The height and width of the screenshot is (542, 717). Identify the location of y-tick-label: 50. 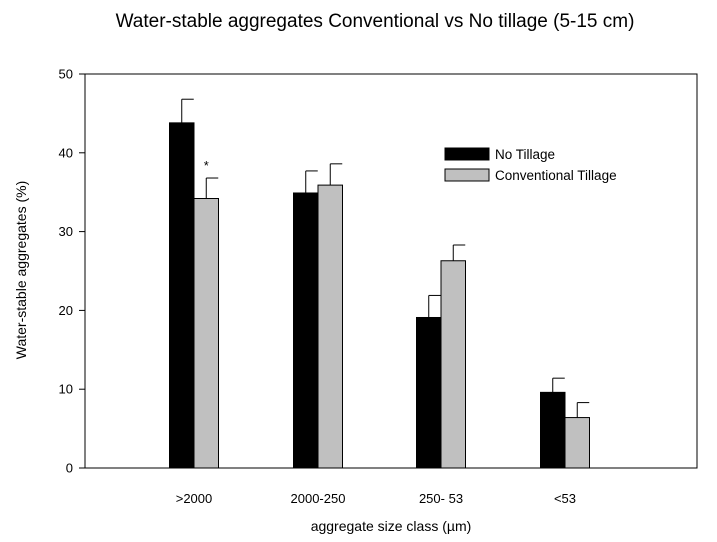
(66, 74).